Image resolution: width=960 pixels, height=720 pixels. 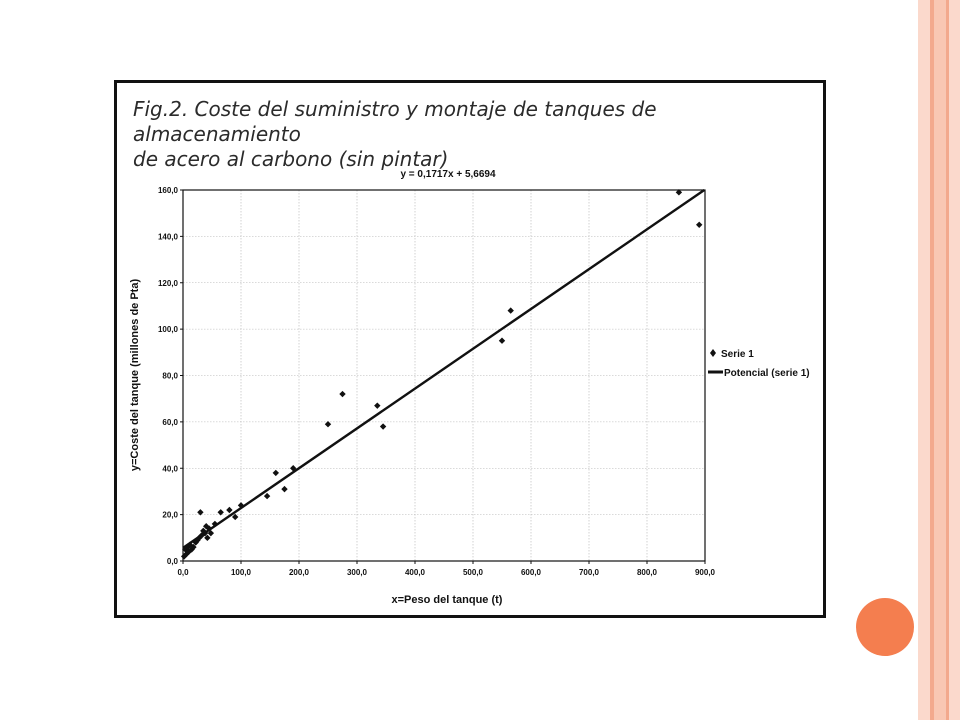 I want to click on x-tick-label: 100,0, so click(x=241, y=572).